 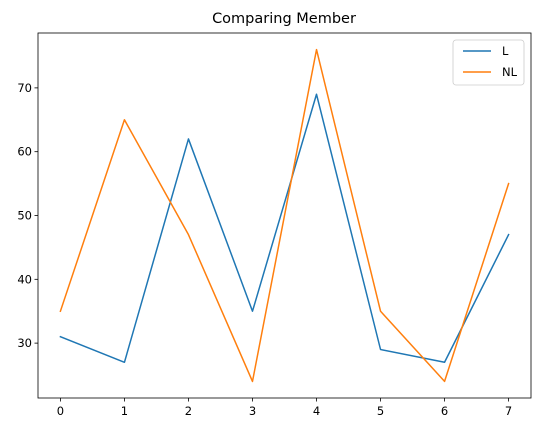 What do you see at coordinates (316, 411) in the screenshot?
I see `x-tick-label: 4` at bounding box center [316, 411].